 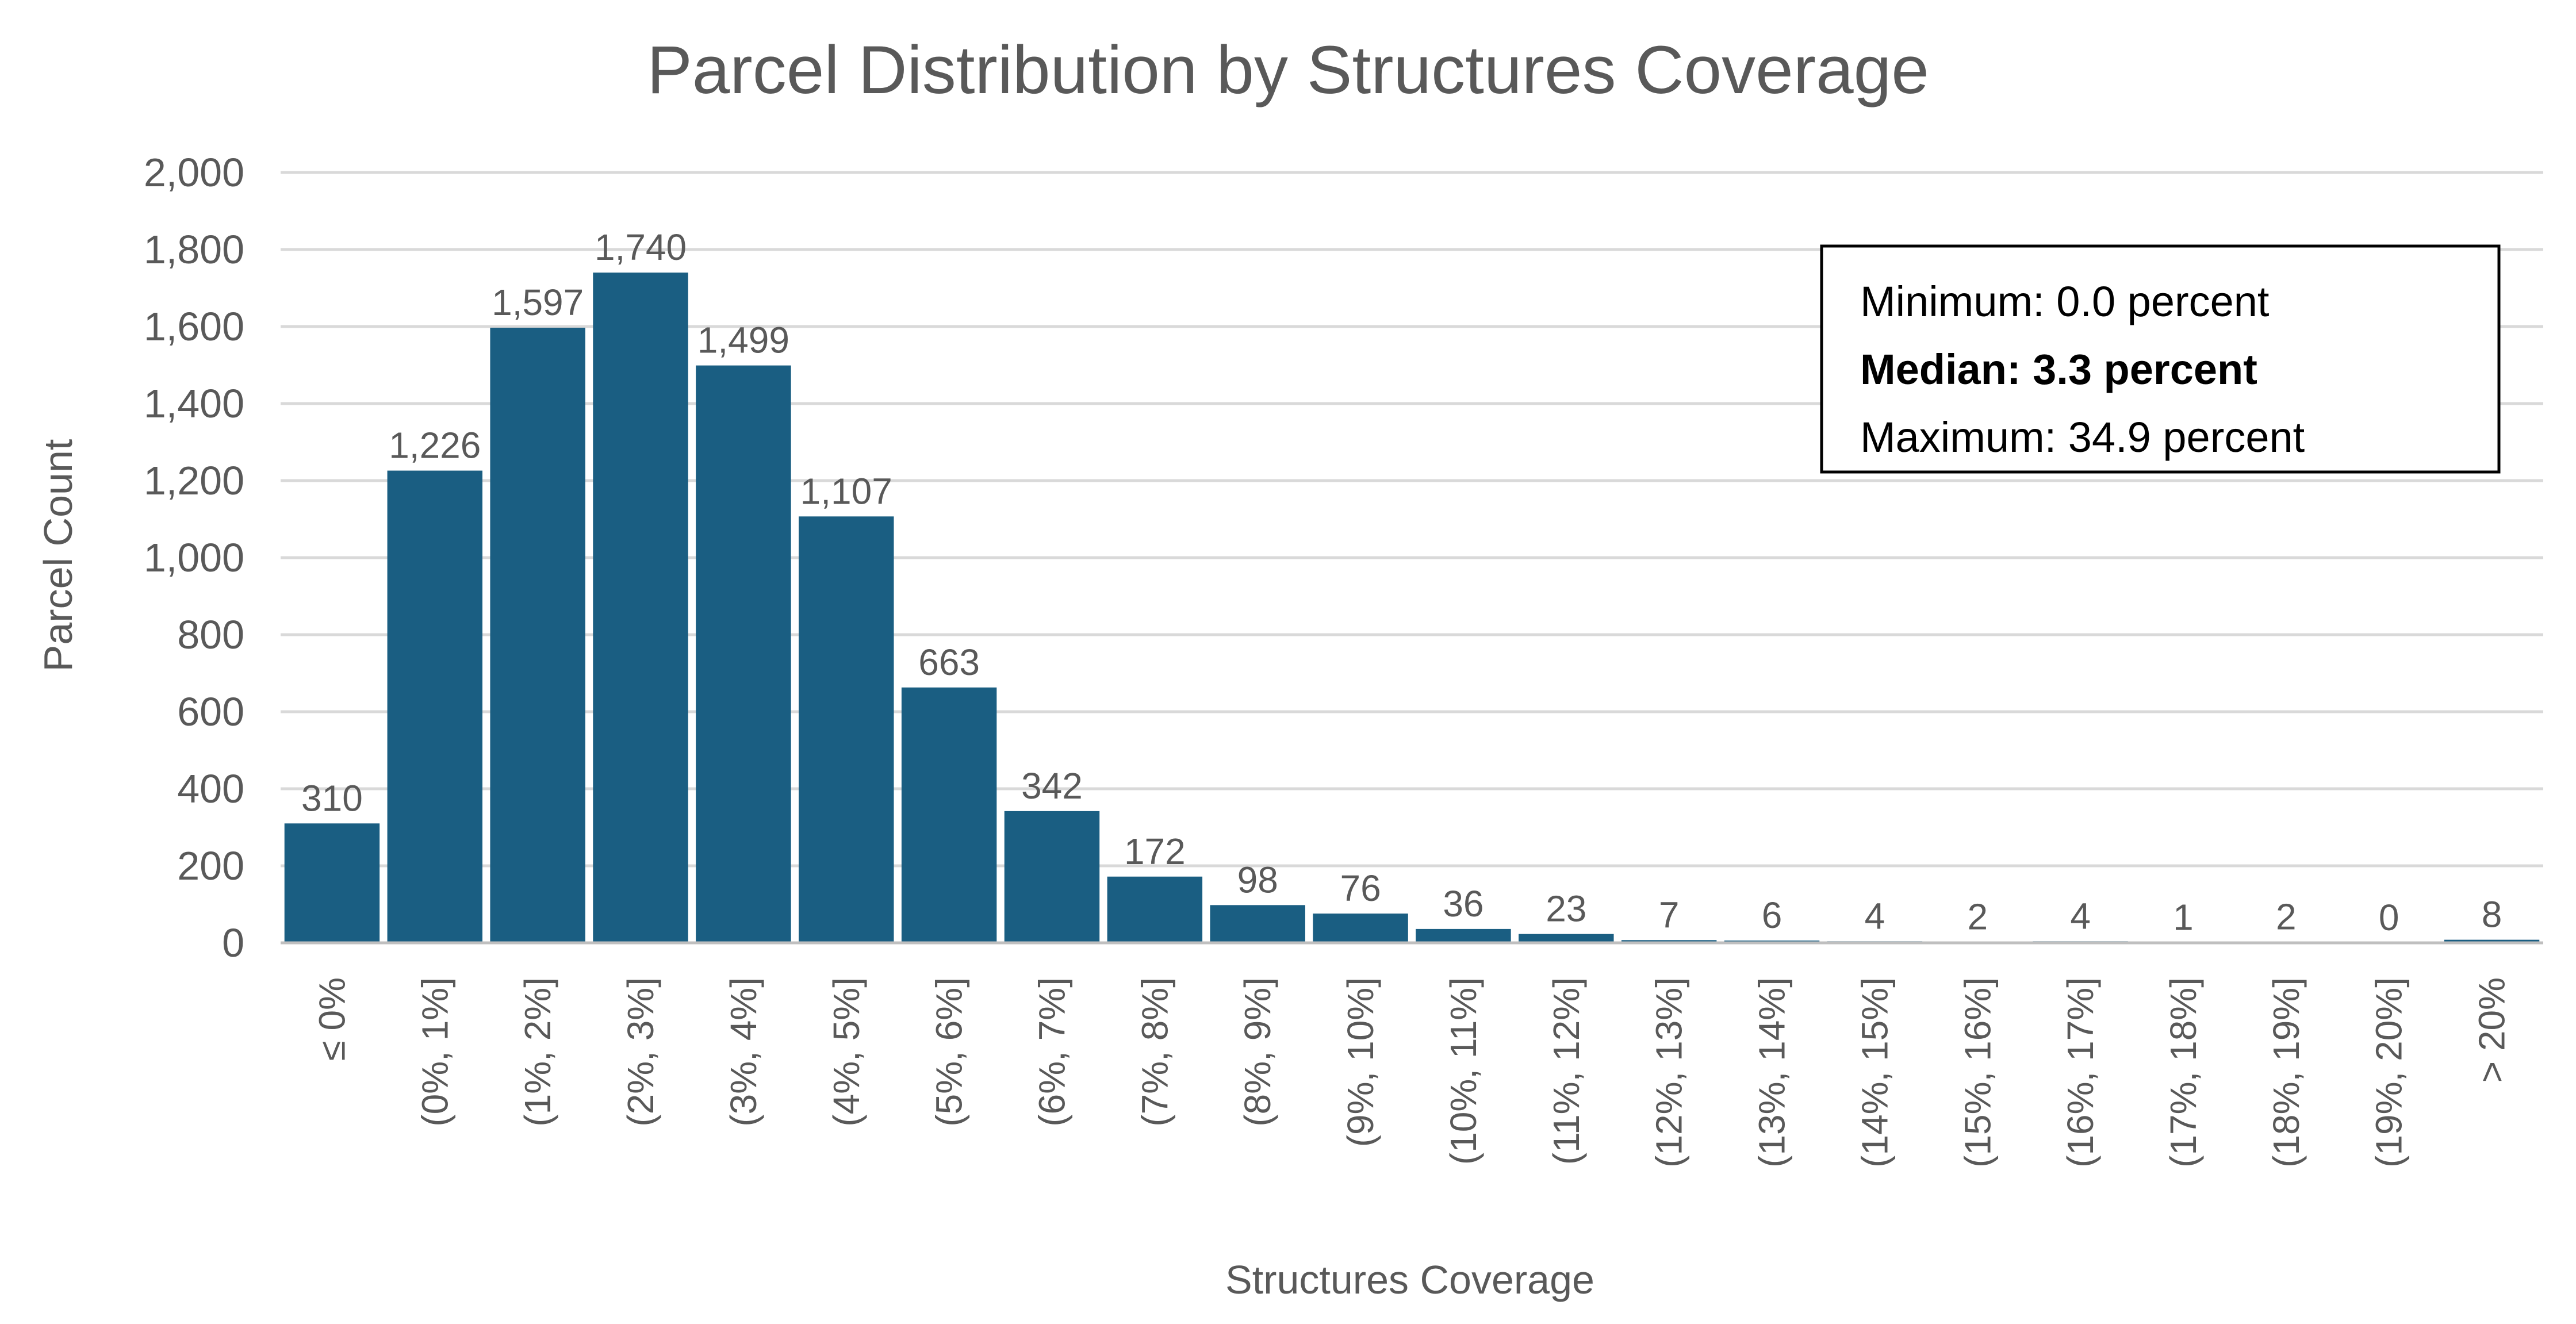 What do you see at coordinates (1463, 903) in the screenshot?
I see `data-label: 36` at bounding box center [1463, 903].